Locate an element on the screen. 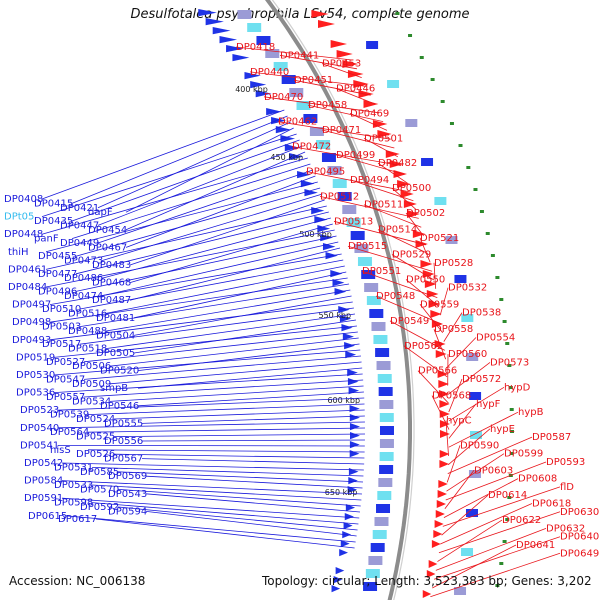 This screenshot has height=600, width=600. right-gene-label: DP0494 is located at coordinates (369, 180).